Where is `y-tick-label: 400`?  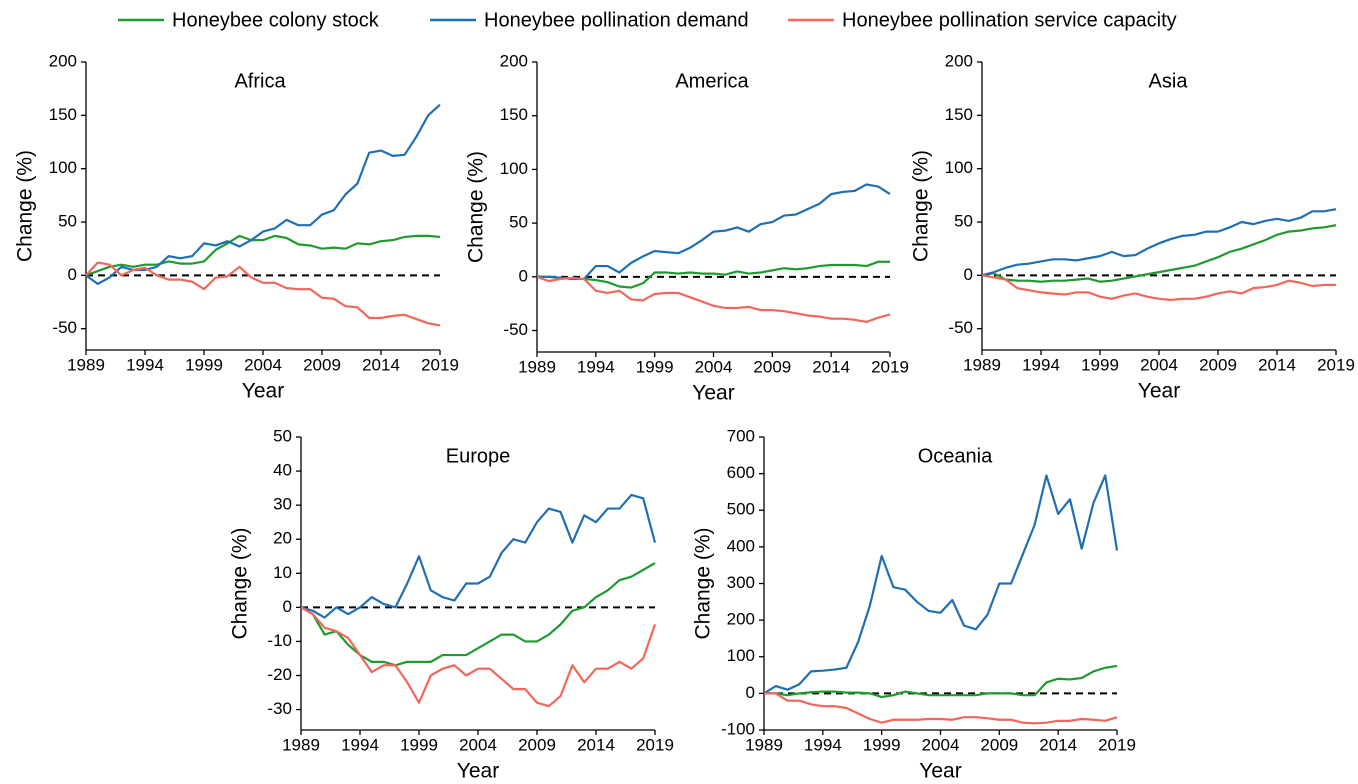 y-tick-label: 400 is located at coordinates (741, 545).